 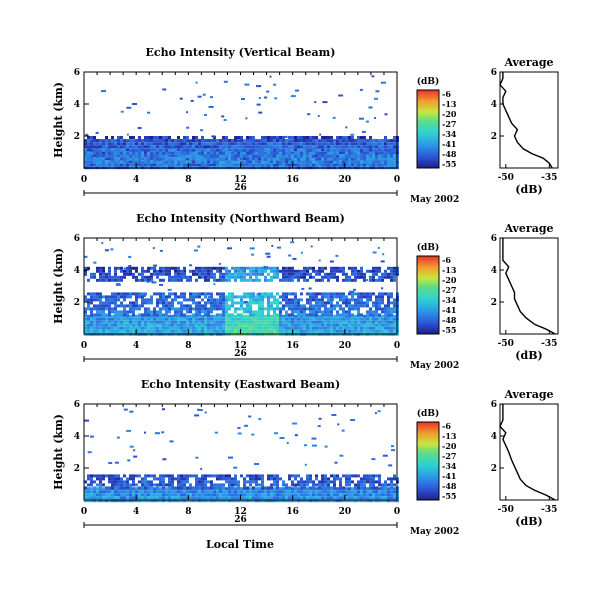 I want to click on colorbar, so click(x=428, y=129).